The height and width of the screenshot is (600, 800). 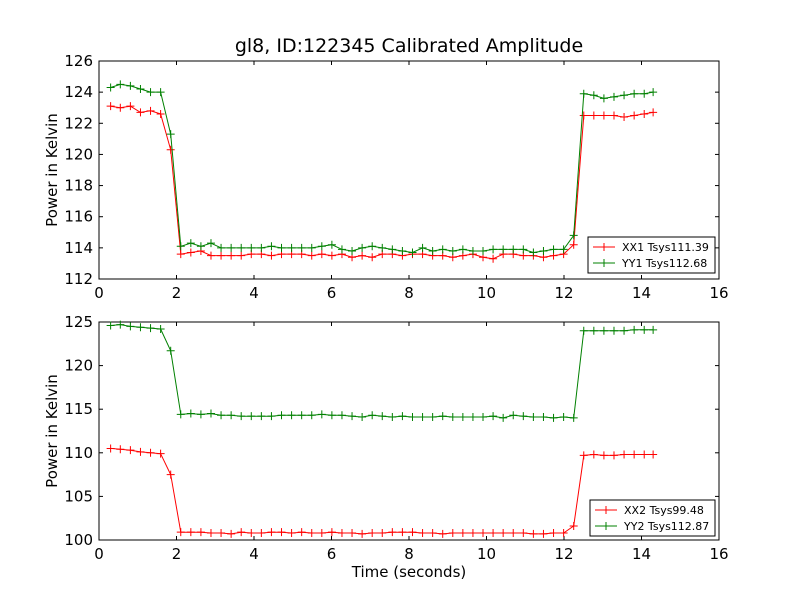 I want to click on y-tick-label: 100, so click(x=78, y=540).